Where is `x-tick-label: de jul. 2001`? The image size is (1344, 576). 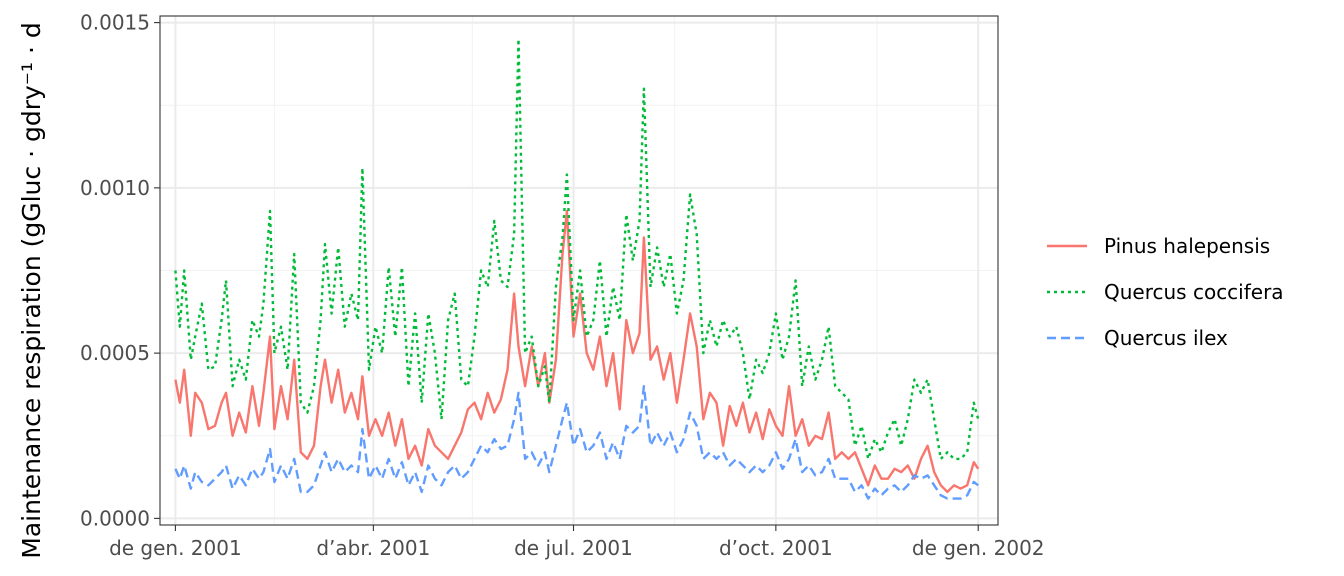 x-tick-label: de jul. 2001 is located at coordinates (573, 548).